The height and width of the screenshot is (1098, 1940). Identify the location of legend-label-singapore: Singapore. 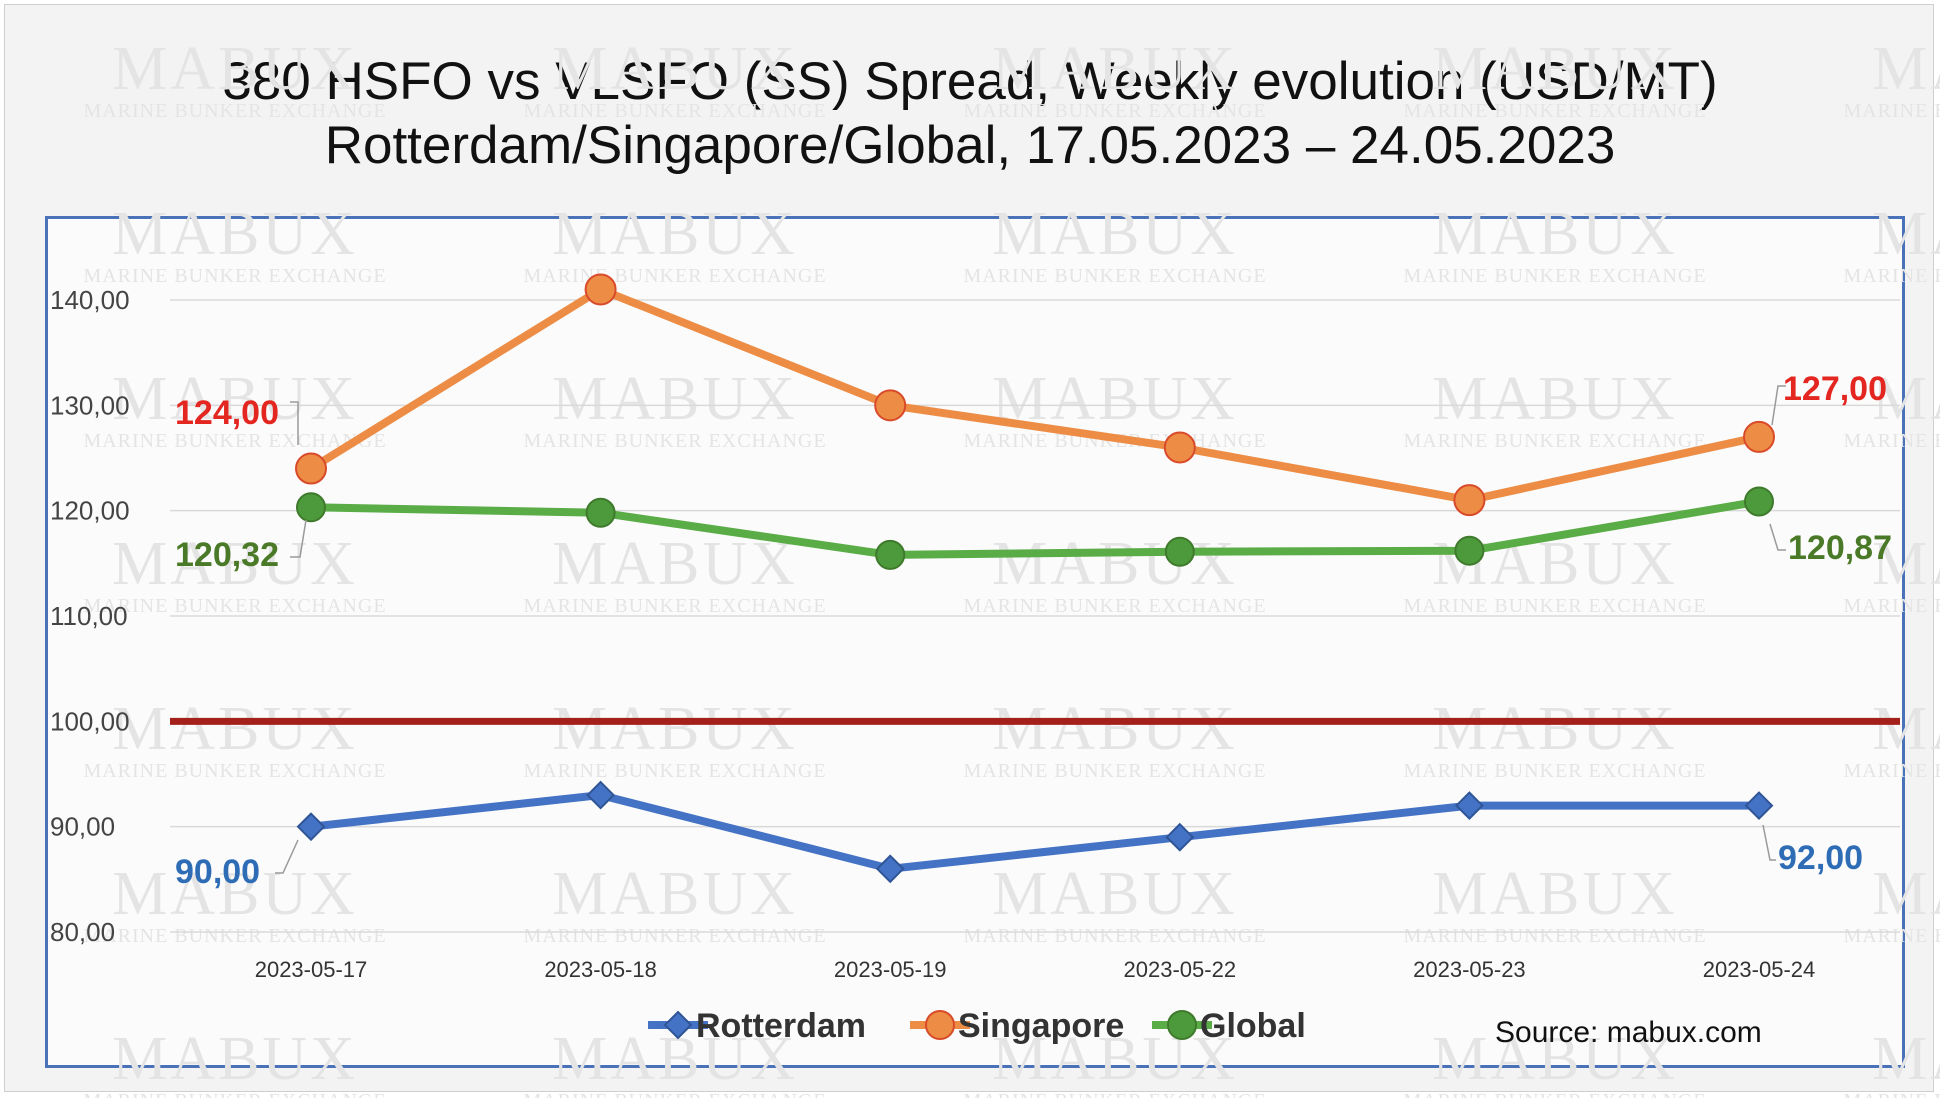
(1041, 1026).